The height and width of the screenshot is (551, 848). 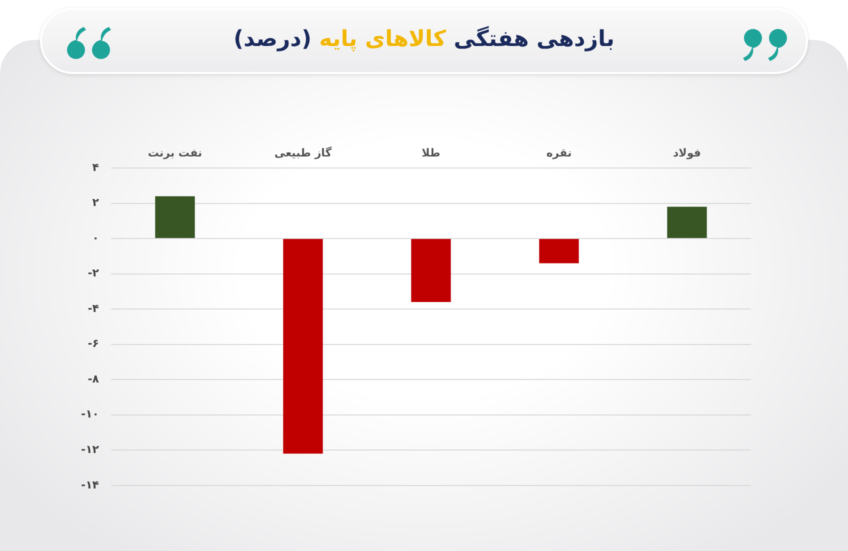 What do you see at coordinates (687, 153) in the screenshot?
I see `x-tick-label: فولاد` at bounding box center [687, 153].